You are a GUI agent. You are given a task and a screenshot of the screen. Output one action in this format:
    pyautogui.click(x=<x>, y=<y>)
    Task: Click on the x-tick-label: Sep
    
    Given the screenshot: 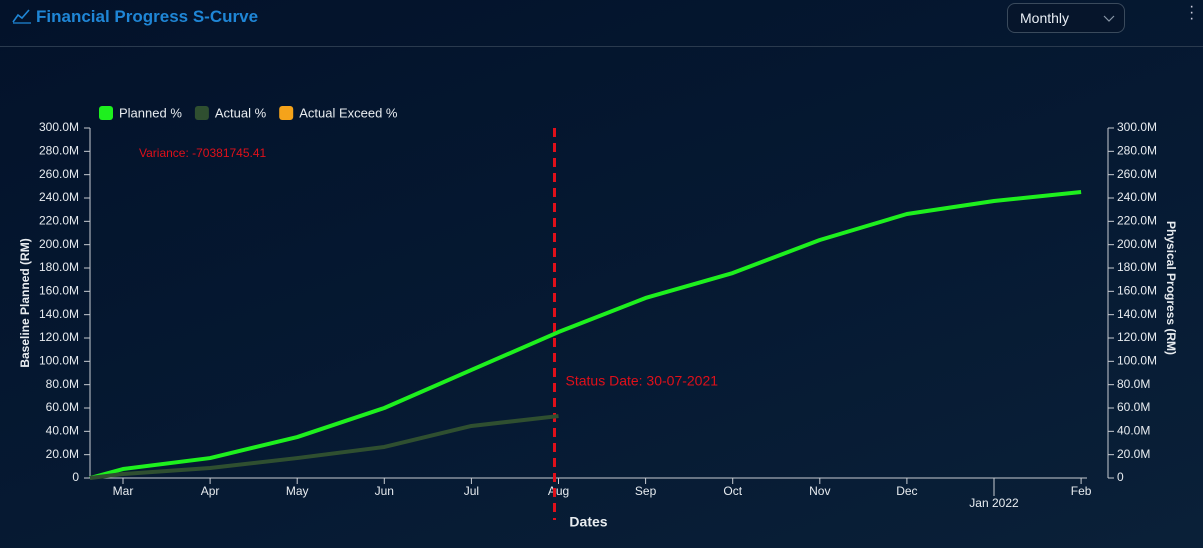 What is the action you would take?
    pyautogui.click(x=646, y=491)
    